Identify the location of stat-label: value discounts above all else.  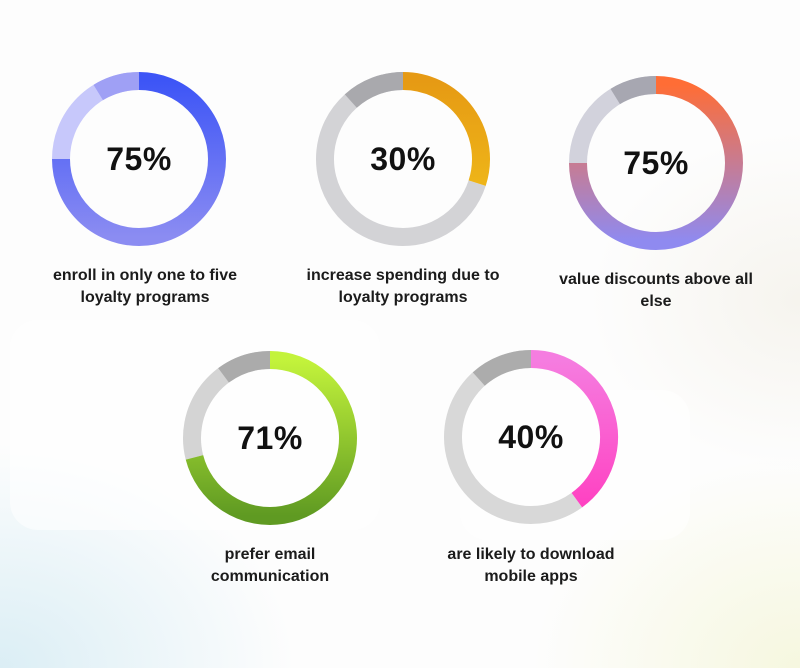
(656, 290).